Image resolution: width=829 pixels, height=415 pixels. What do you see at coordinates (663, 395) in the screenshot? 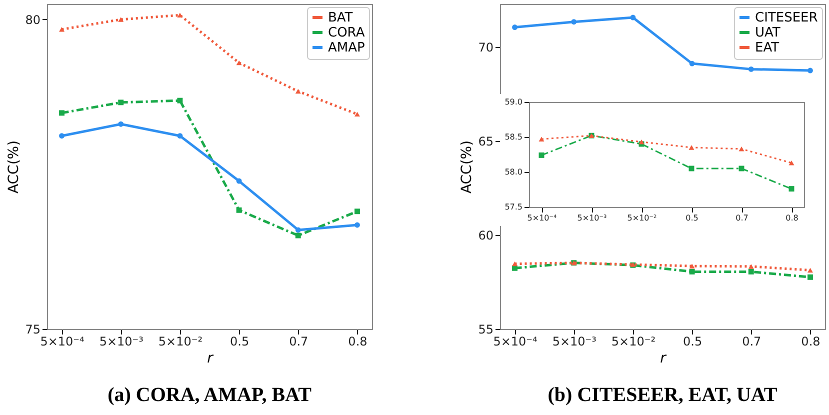
I see `text: (b) CITESEER, EAT, UAT` at bounding box center [663, 395].